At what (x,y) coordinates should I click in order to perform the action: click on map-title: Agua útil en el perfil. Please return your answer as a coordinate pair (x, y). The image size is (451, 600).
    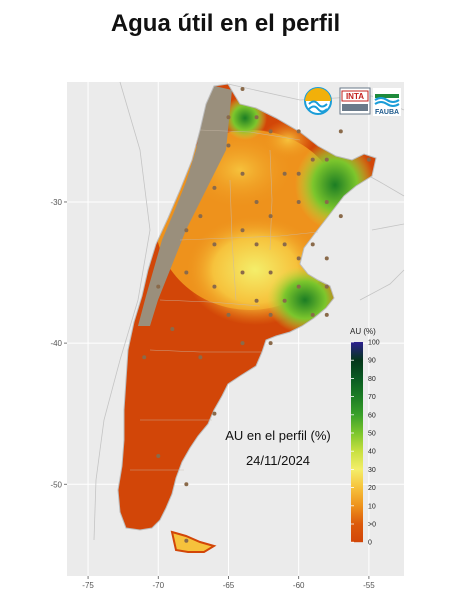
    Looking at the image, I should click on (225, 23).